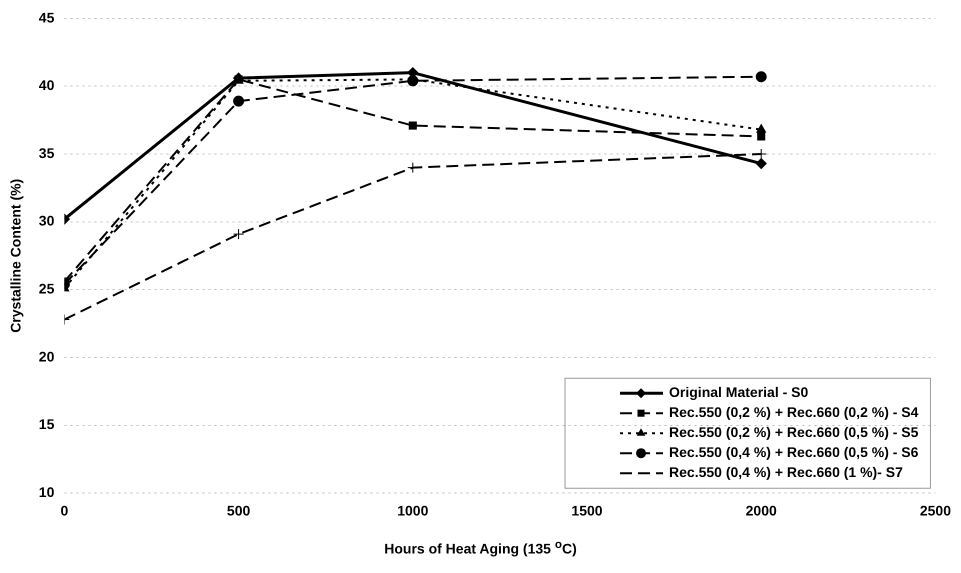 The width and height of the screenshot is (961, 573). What do you see at coordinates (64, 510) in the screenshot?
I see `x-tick-label: 0` at bounding box center [64, 510].